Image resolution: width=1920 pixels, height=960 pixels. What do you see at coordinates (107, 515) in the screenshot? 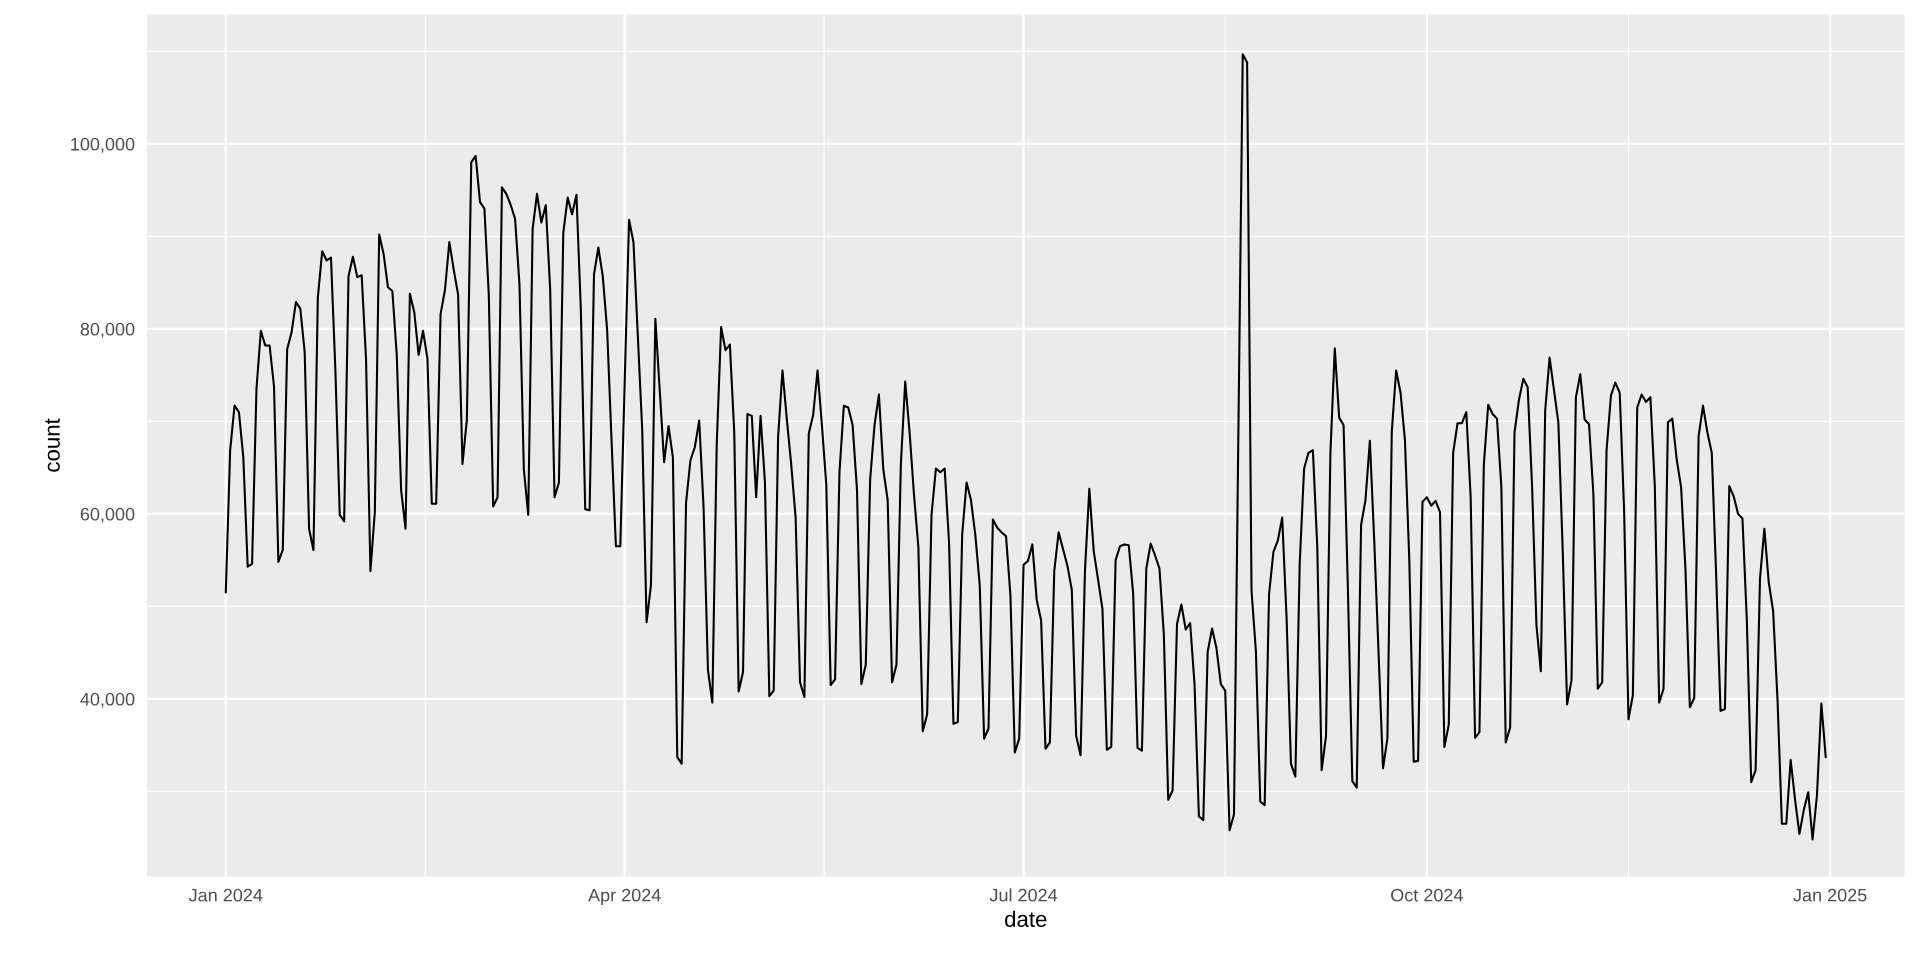
I see `y-tick-label: 60,000` at bounding box center [107, 515].